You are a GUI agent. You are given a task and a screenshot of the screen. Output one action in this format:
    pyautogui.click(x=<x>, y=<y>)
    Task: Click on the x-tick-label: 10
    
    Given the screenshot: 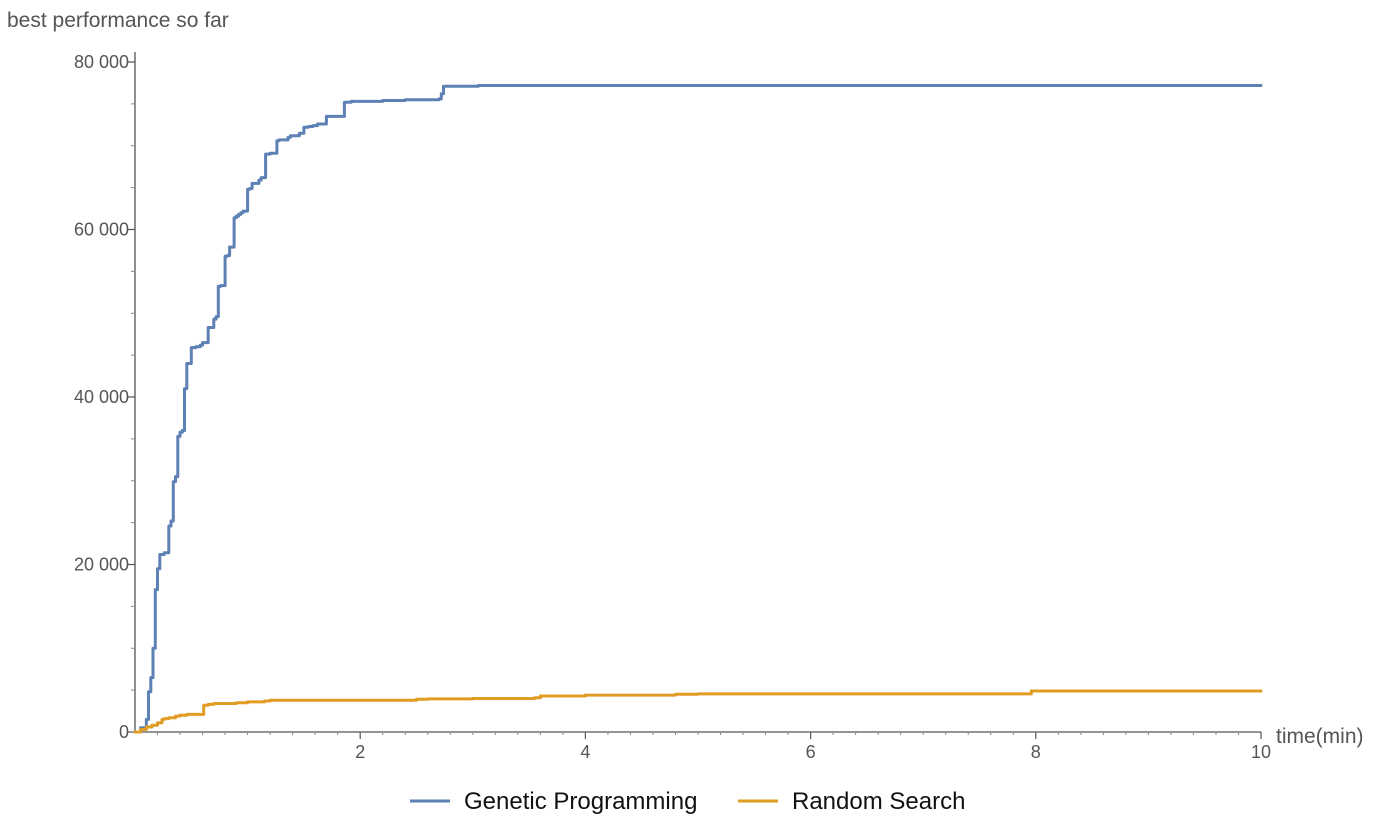 What is the action you would take?
    pyautogui.click(x=1261, y=752)
    